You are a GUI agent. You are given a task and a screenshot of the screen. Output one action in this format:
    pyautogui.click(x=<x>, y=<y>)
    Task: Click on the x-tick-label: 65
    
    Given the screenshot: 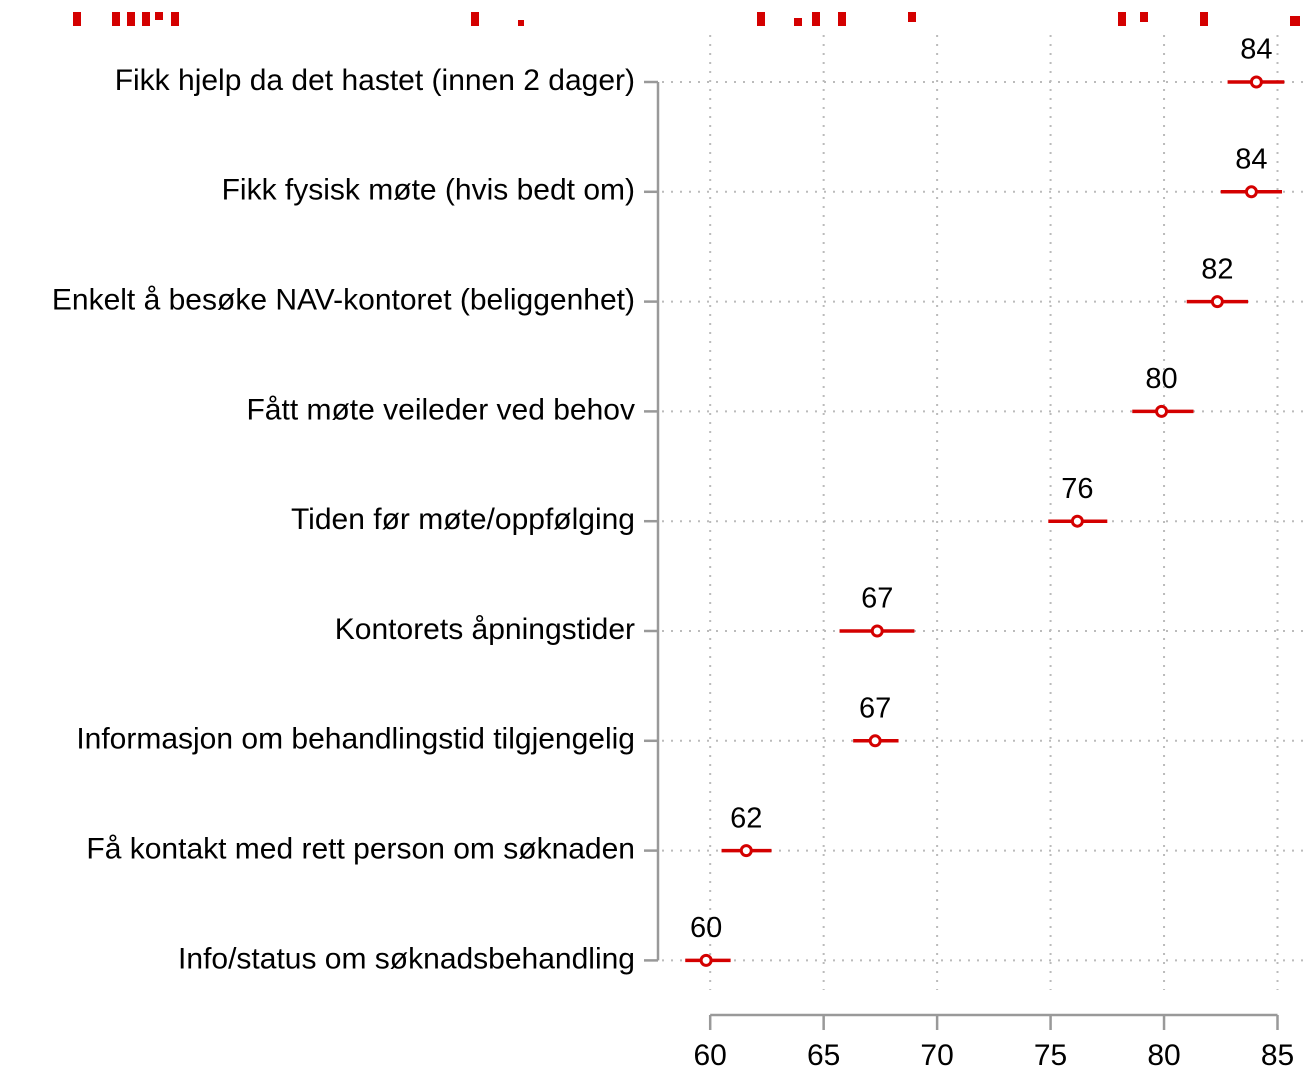 What is the action you would take?
    pyautogui.click(x=823, y=1055)
    